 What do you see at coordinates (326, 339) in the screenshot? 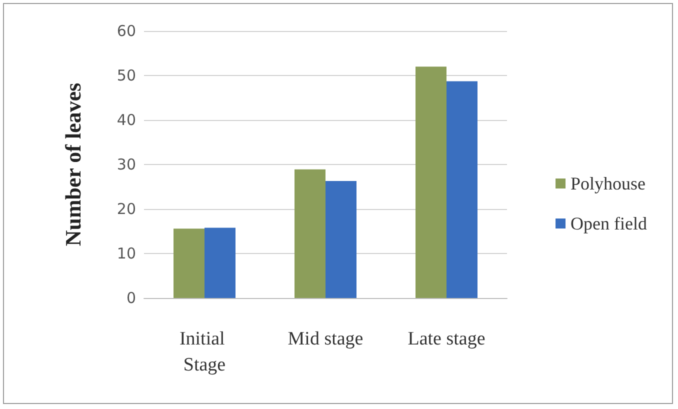
I see `x-tick-label: Mid stage` at bounding box center [326, 339].